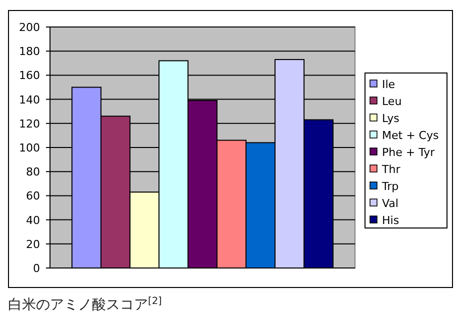 The height and width of the screenshot is (321, 457). Describe the element at coordinates (409, 152) in the screenshot. I see `legend-label: Phe + Tyr` at that location.